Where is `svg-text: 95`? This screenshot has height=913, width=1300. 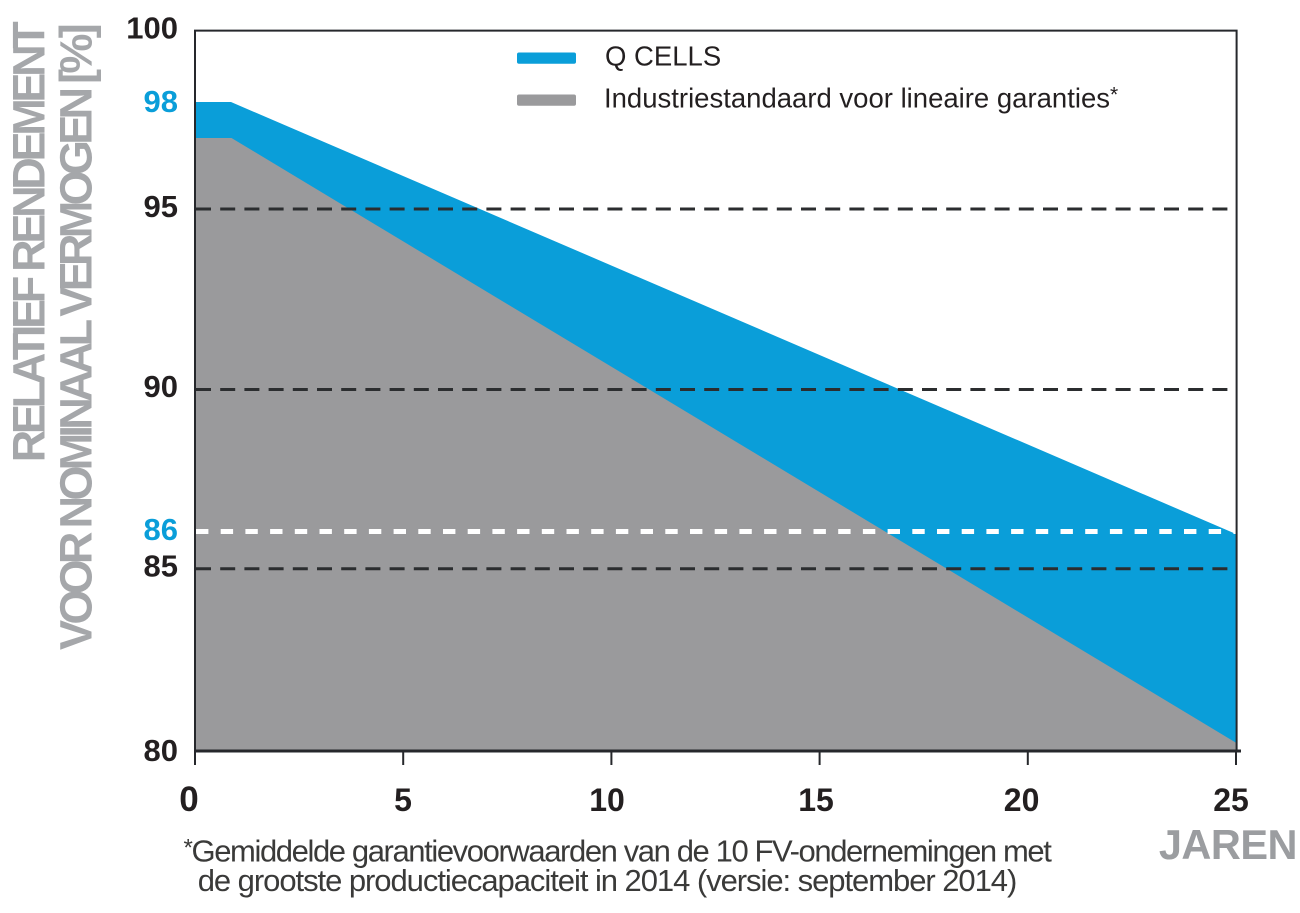 svg-text: 95 is located at coordinates (161, 206).